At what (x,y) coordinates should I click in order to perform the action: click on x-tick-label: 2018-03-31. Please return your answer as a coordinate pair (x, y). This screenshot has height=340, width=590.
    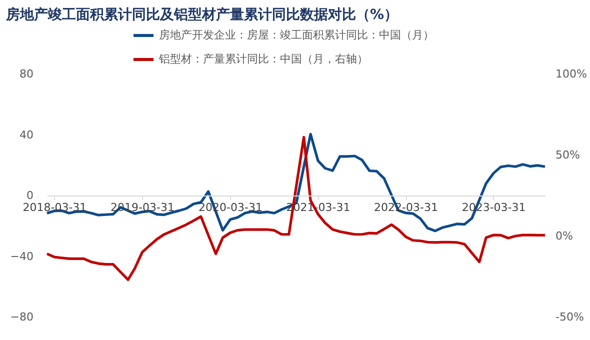
    Looking at the image, I should click on (54, 207).